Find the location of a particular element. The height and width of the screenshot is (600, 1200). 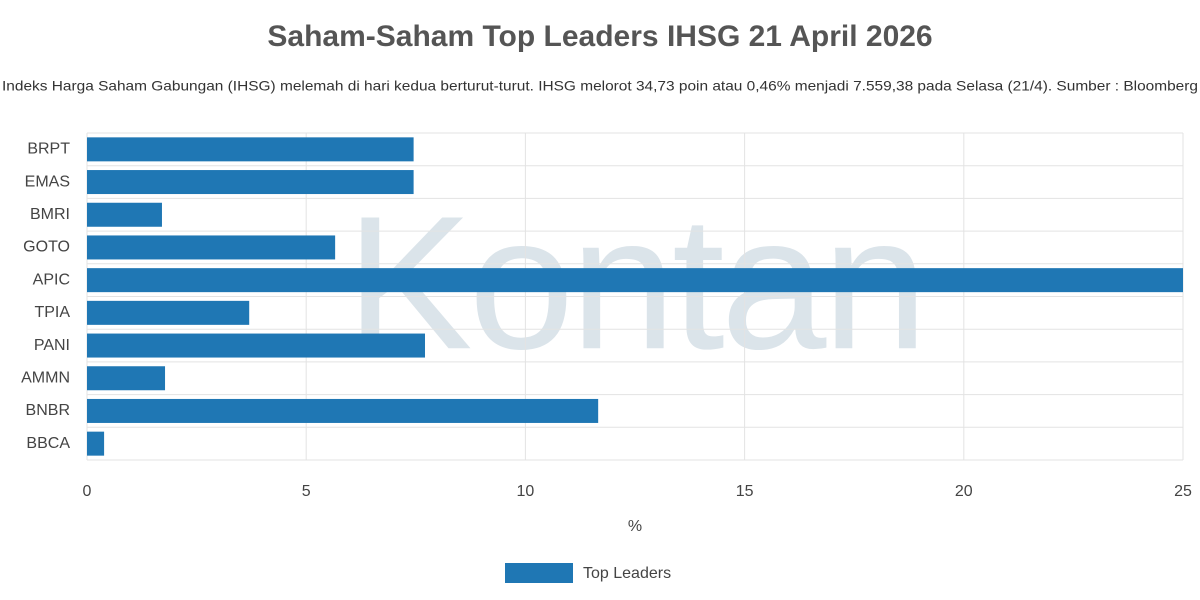

y-tick-label: TPIA is located at coordinates (52, 312).